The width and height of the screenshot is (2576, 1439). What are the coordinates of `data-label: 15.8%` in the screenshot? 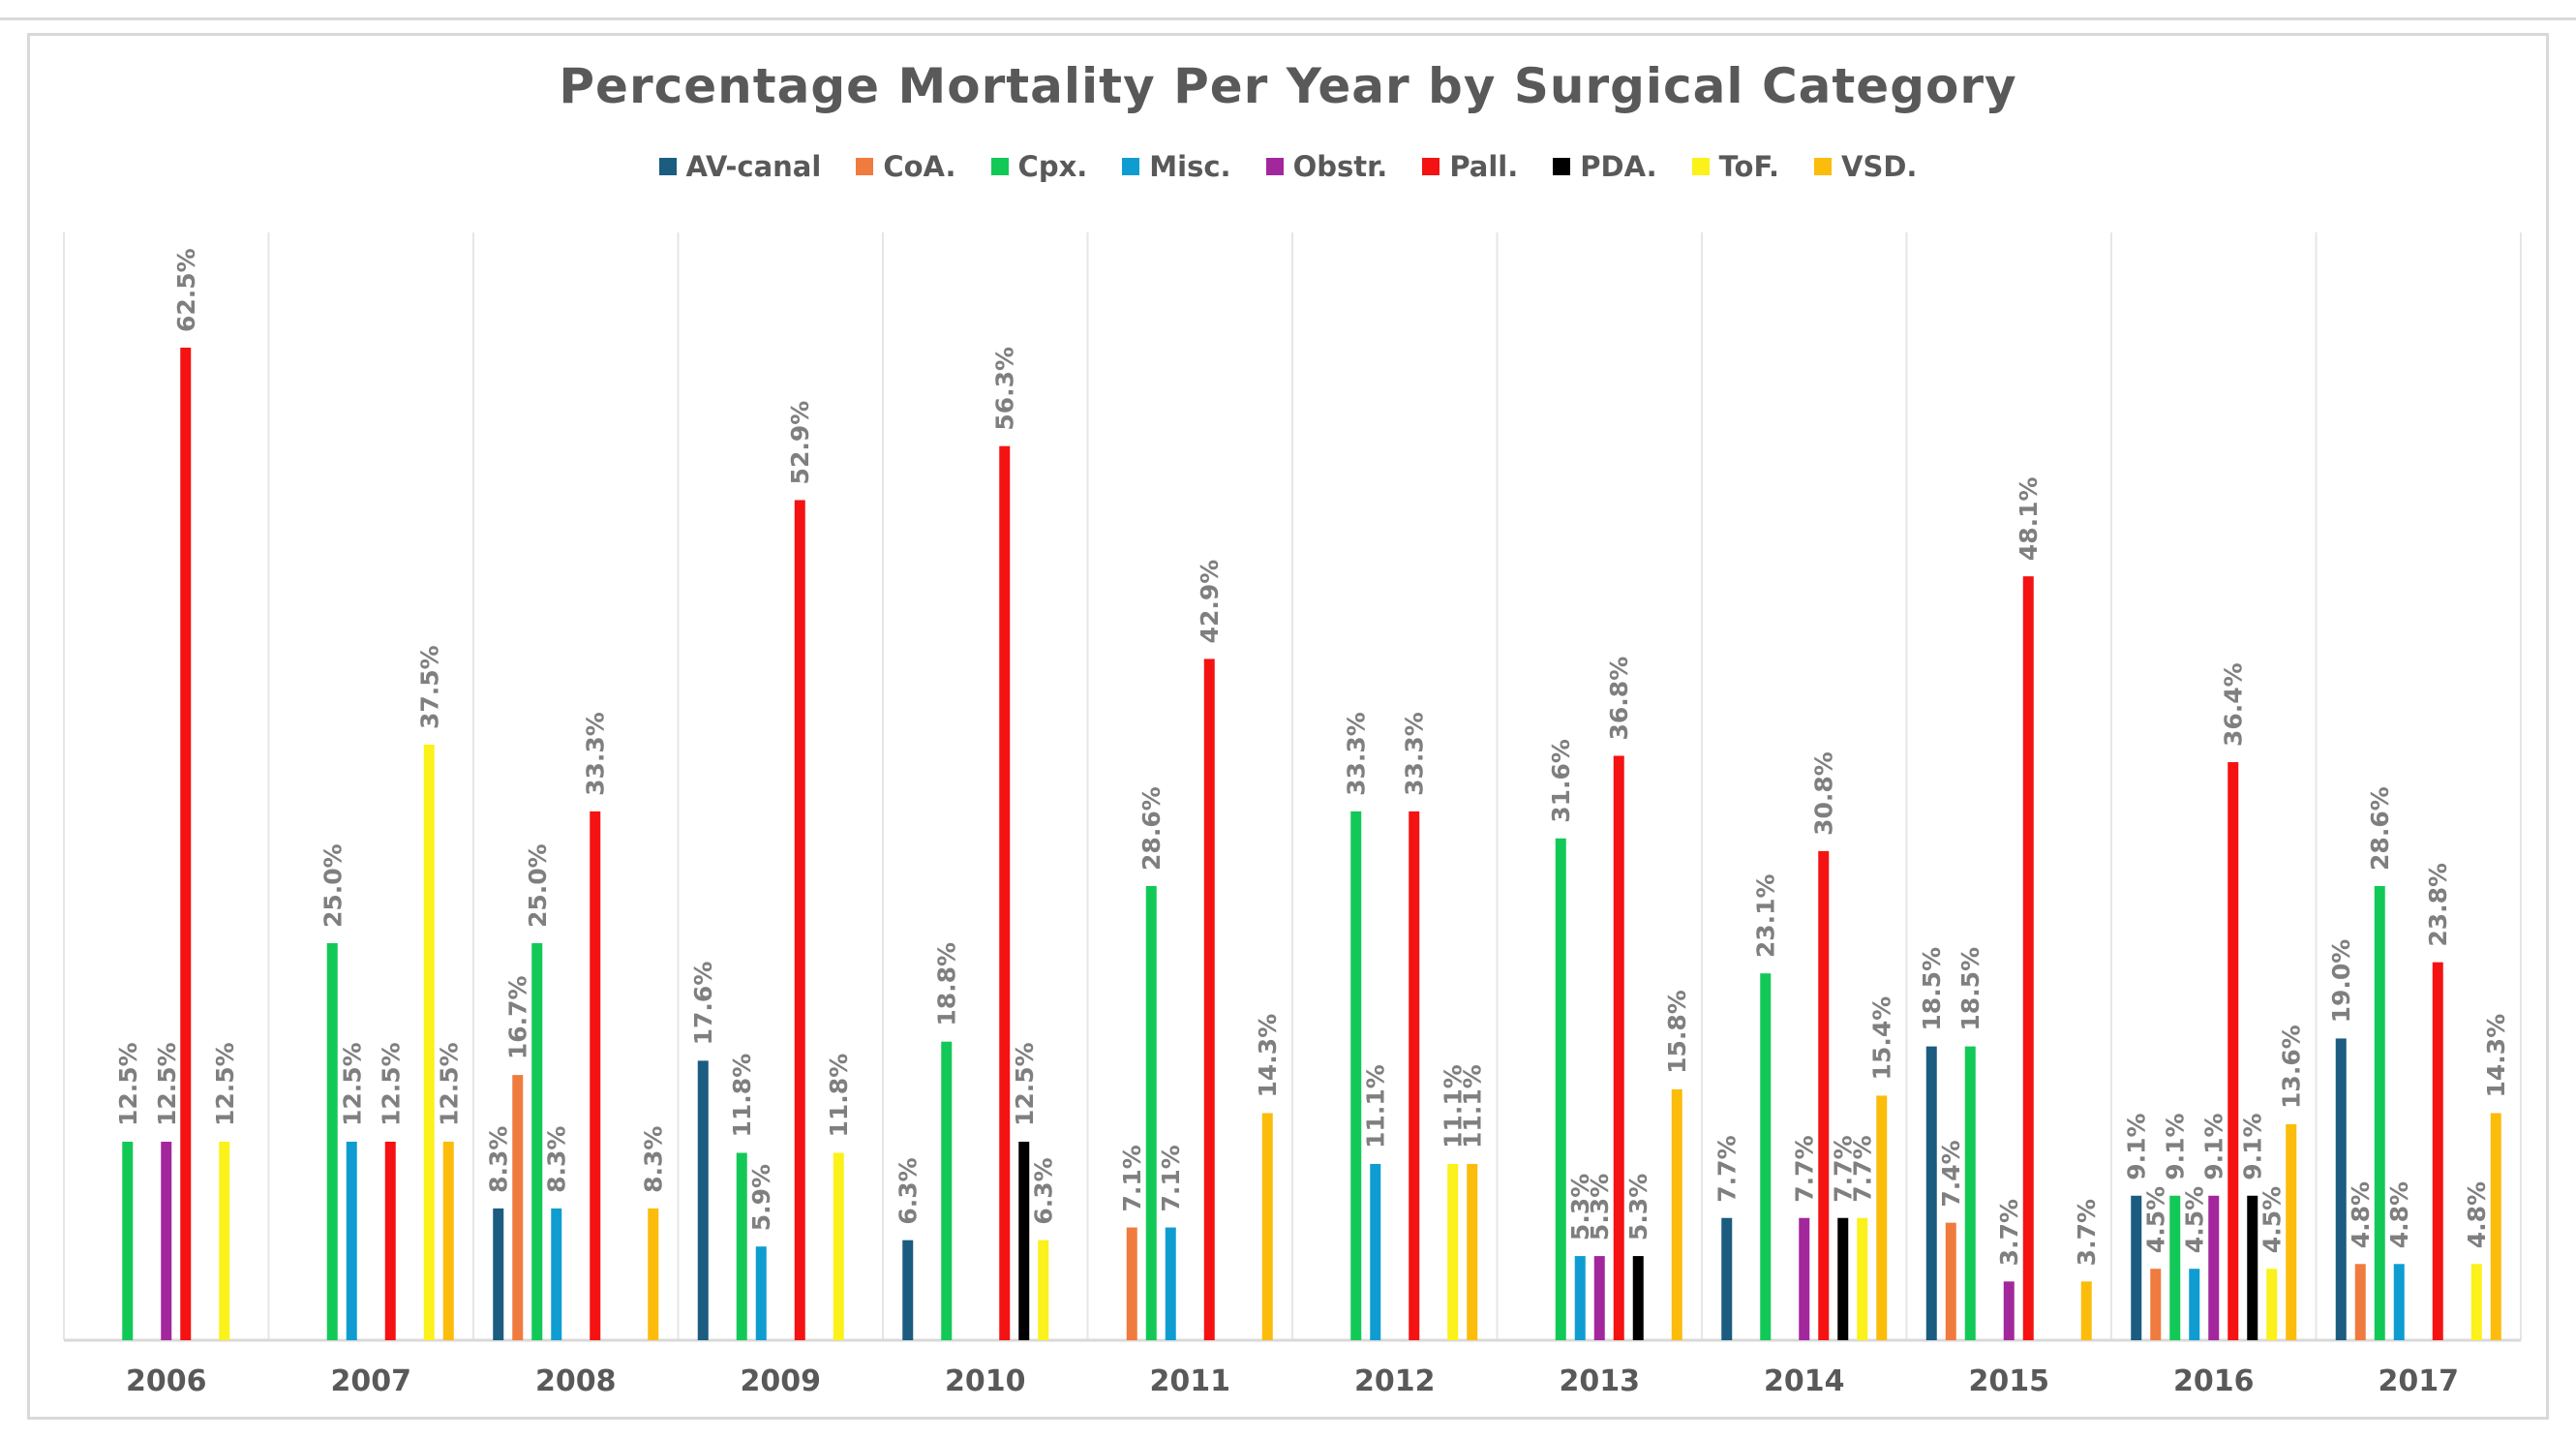 It's located at (1677, 1032).